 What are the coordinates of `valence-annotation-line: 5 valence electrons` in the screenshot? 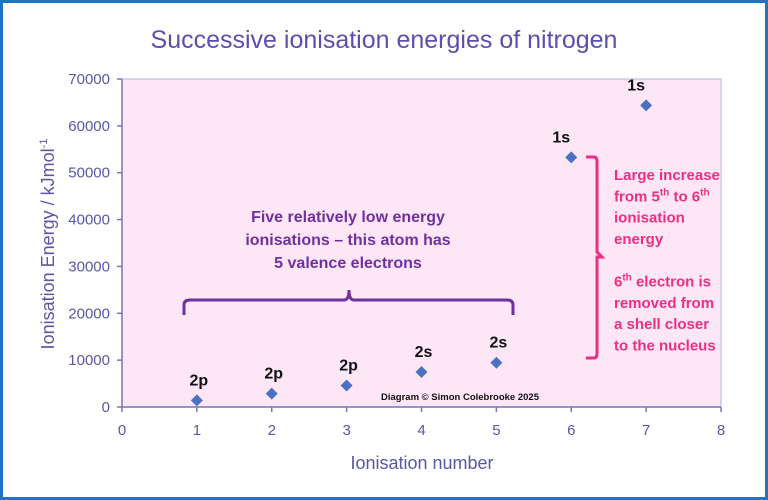 It's located at (348, 263).